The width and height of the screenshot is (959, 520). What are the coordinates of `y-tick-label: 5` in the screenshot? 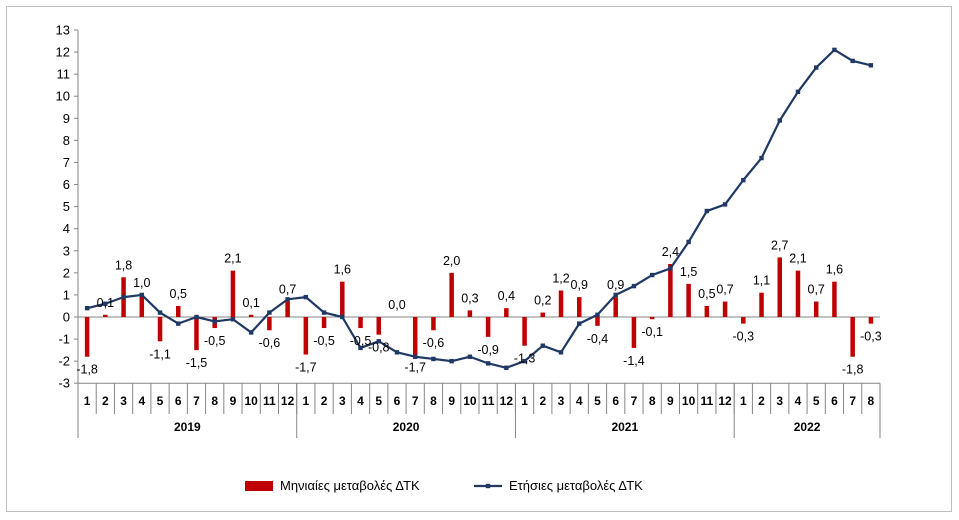 It's located at (66, 206).